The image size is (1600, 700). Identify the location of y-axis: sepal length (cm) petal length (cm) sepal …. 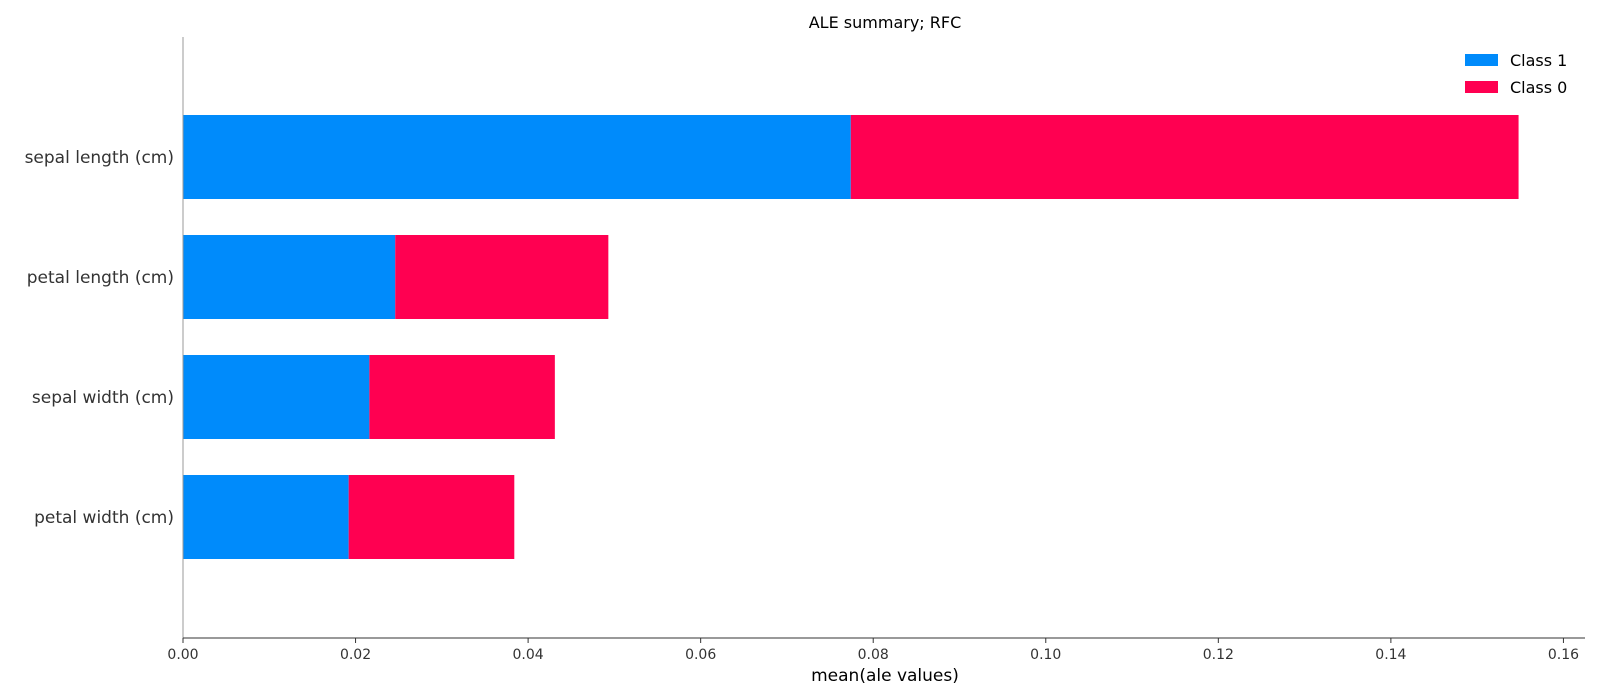
(104, 337).